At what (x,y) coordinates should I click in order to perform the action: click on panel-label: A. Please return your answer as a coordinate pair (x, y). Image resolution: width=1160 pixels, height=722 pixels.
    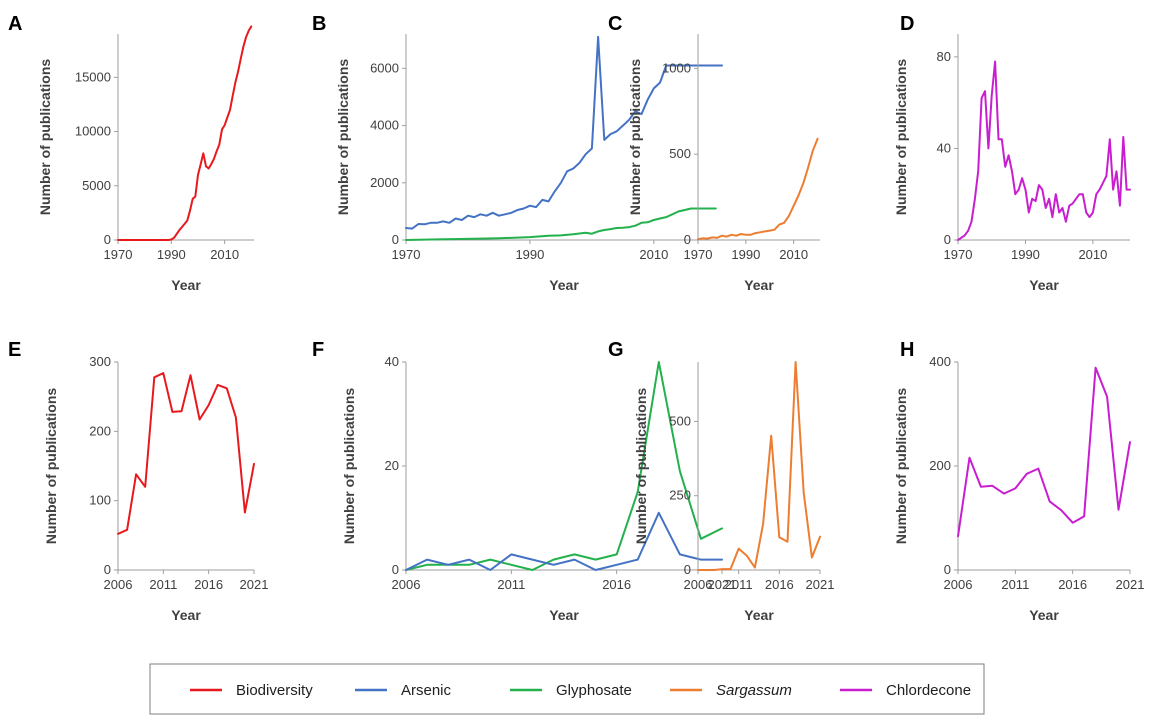
    Looking at the image, I should click on (15, 24).